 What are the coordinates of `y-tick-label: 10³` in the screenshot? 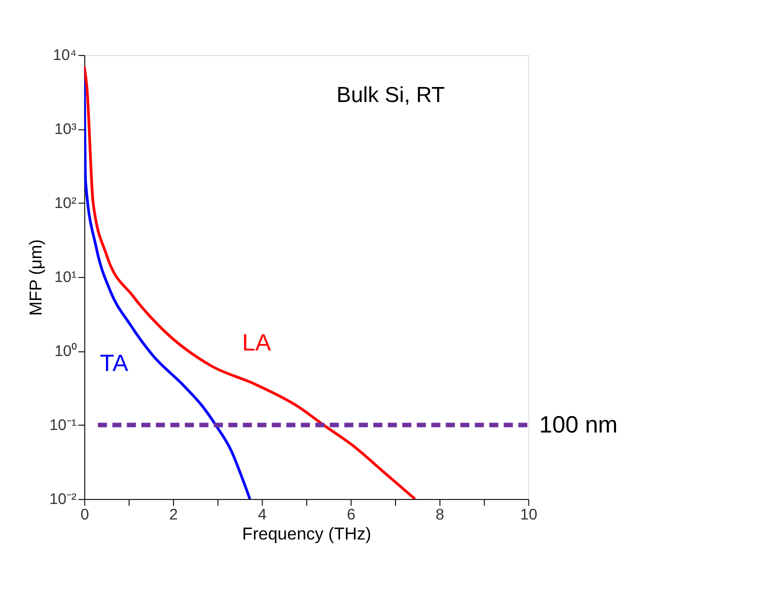 It's located at (65, 129).